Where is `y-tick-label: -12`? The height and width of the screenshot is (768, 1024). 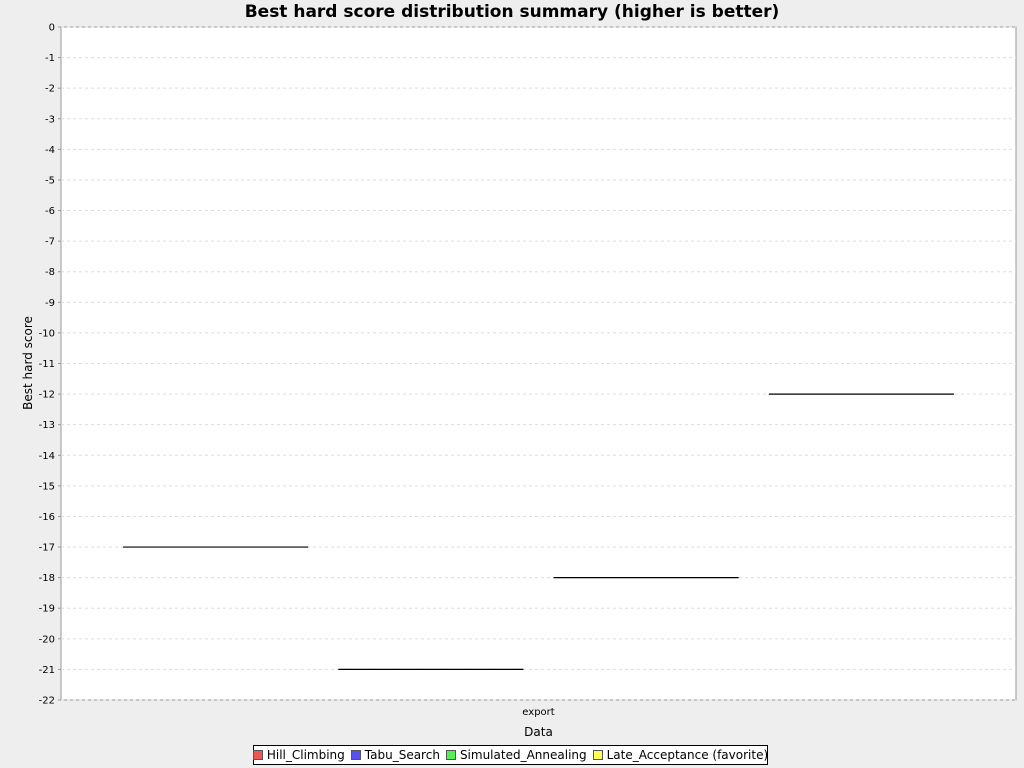 y-tick-label: -12 is located at coordinates (47, 395).